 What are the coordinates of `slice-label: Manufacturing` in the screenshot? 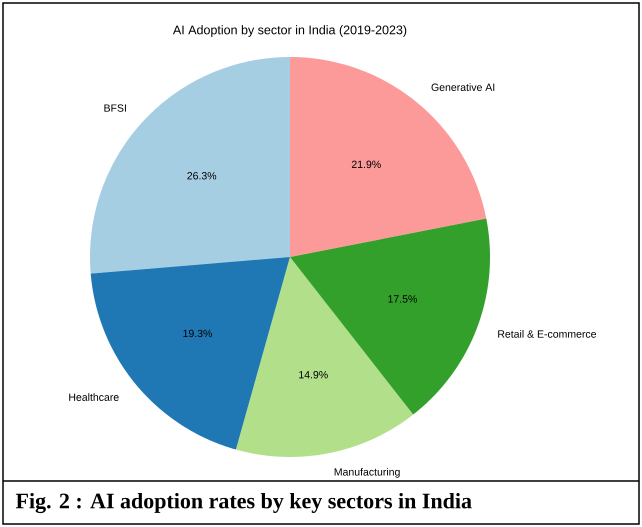 It's located at (367, 473).